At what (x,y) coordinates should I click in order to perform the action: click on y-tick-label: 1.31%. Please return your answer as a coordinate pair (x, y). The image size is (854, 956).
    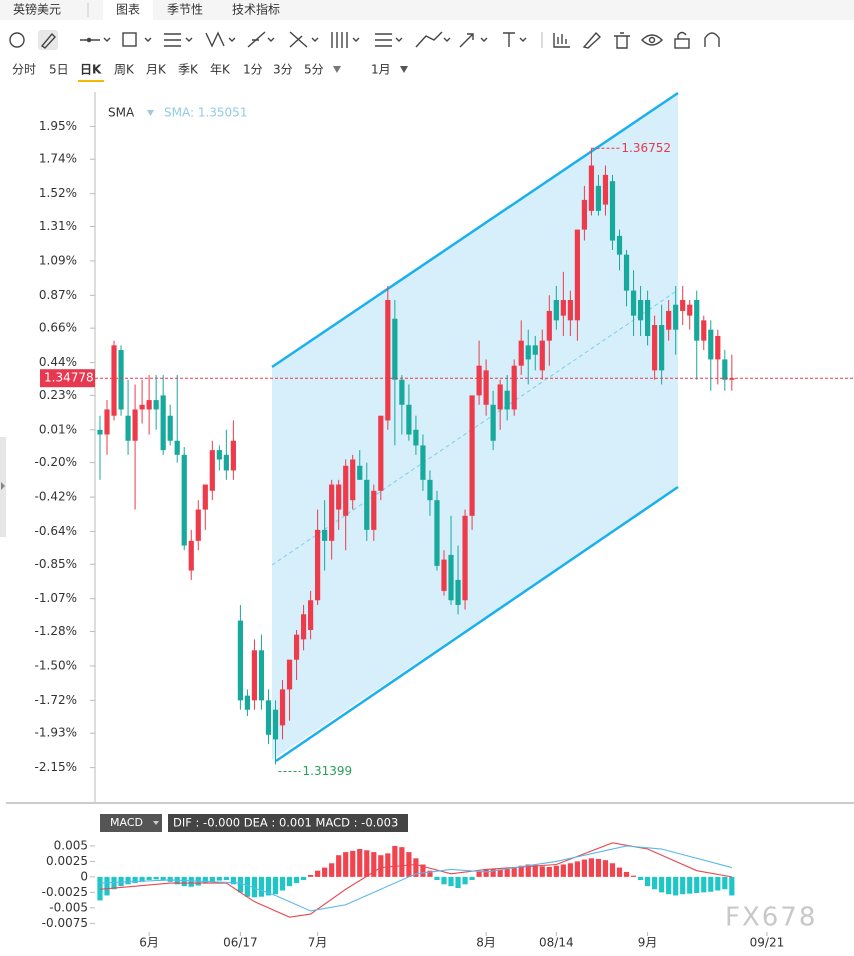
    Looking at the image, I should click on (58, 226).